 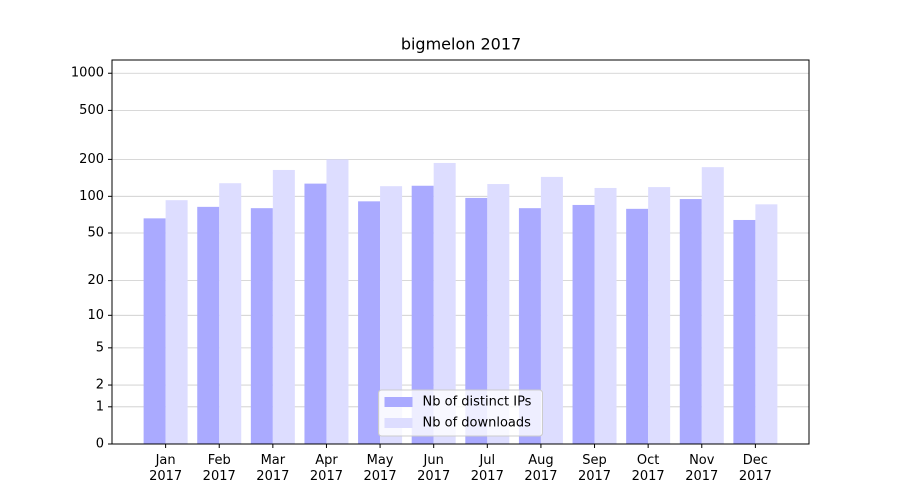 I want to click on y-tick-label: 10, so click(x=95, y=315).